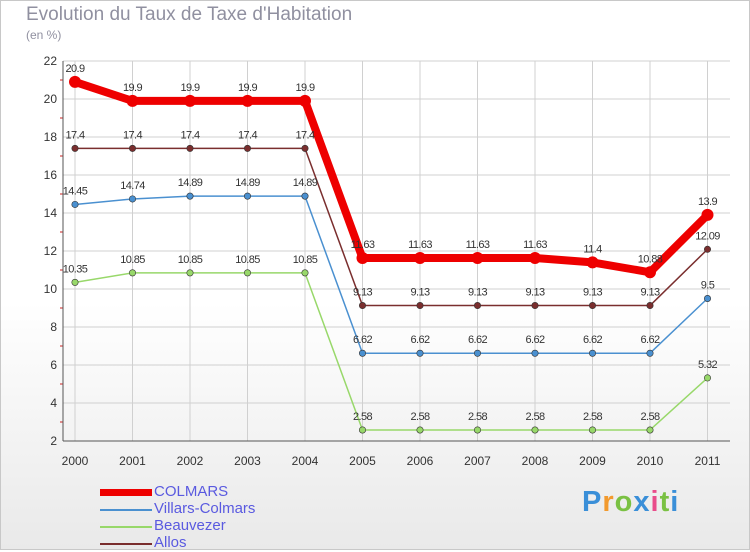 Image resolution: width=750 pixels, height=552 pixels. Describe the element at coordinates (477, 461) in the screenshot. I see `x-tick-label: 2007` at that location.